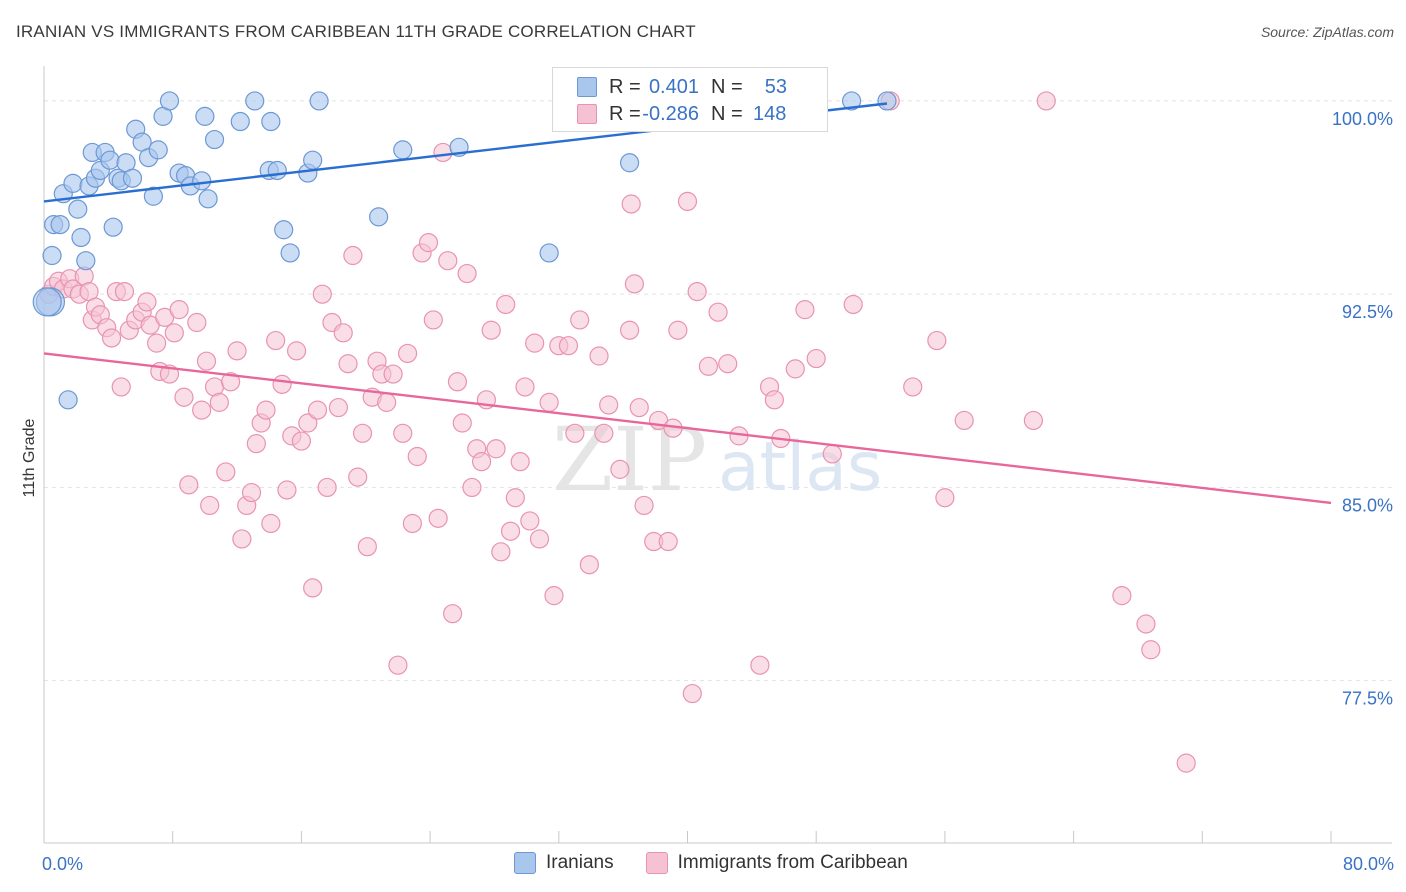 The image size is (1406, 892). What do you see at coordinates (776, 863) in the screenshot?
I see `series-legend-caribbean: Immigrants from Caribbean` at bounding box center [776, 863].